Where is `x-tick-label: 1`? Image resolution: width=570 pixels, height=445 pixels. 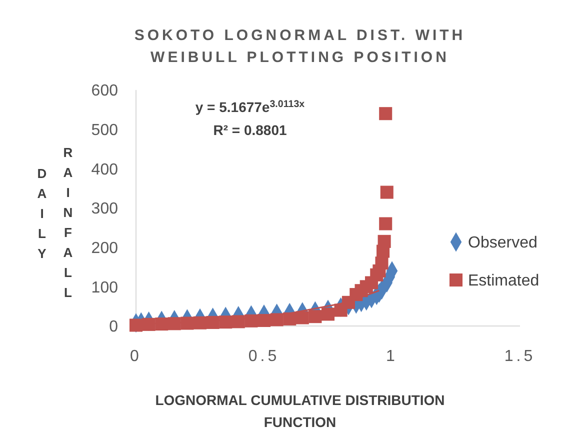
x-tick-label: 1 is located at coordinates (392, 356).